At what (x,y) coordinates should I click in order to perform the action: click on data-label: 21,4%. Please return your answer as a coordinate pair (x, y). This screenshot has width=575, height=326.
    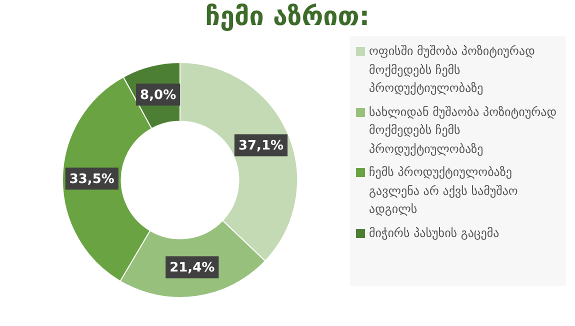
    Looking at the image, I should click on (192, 268).